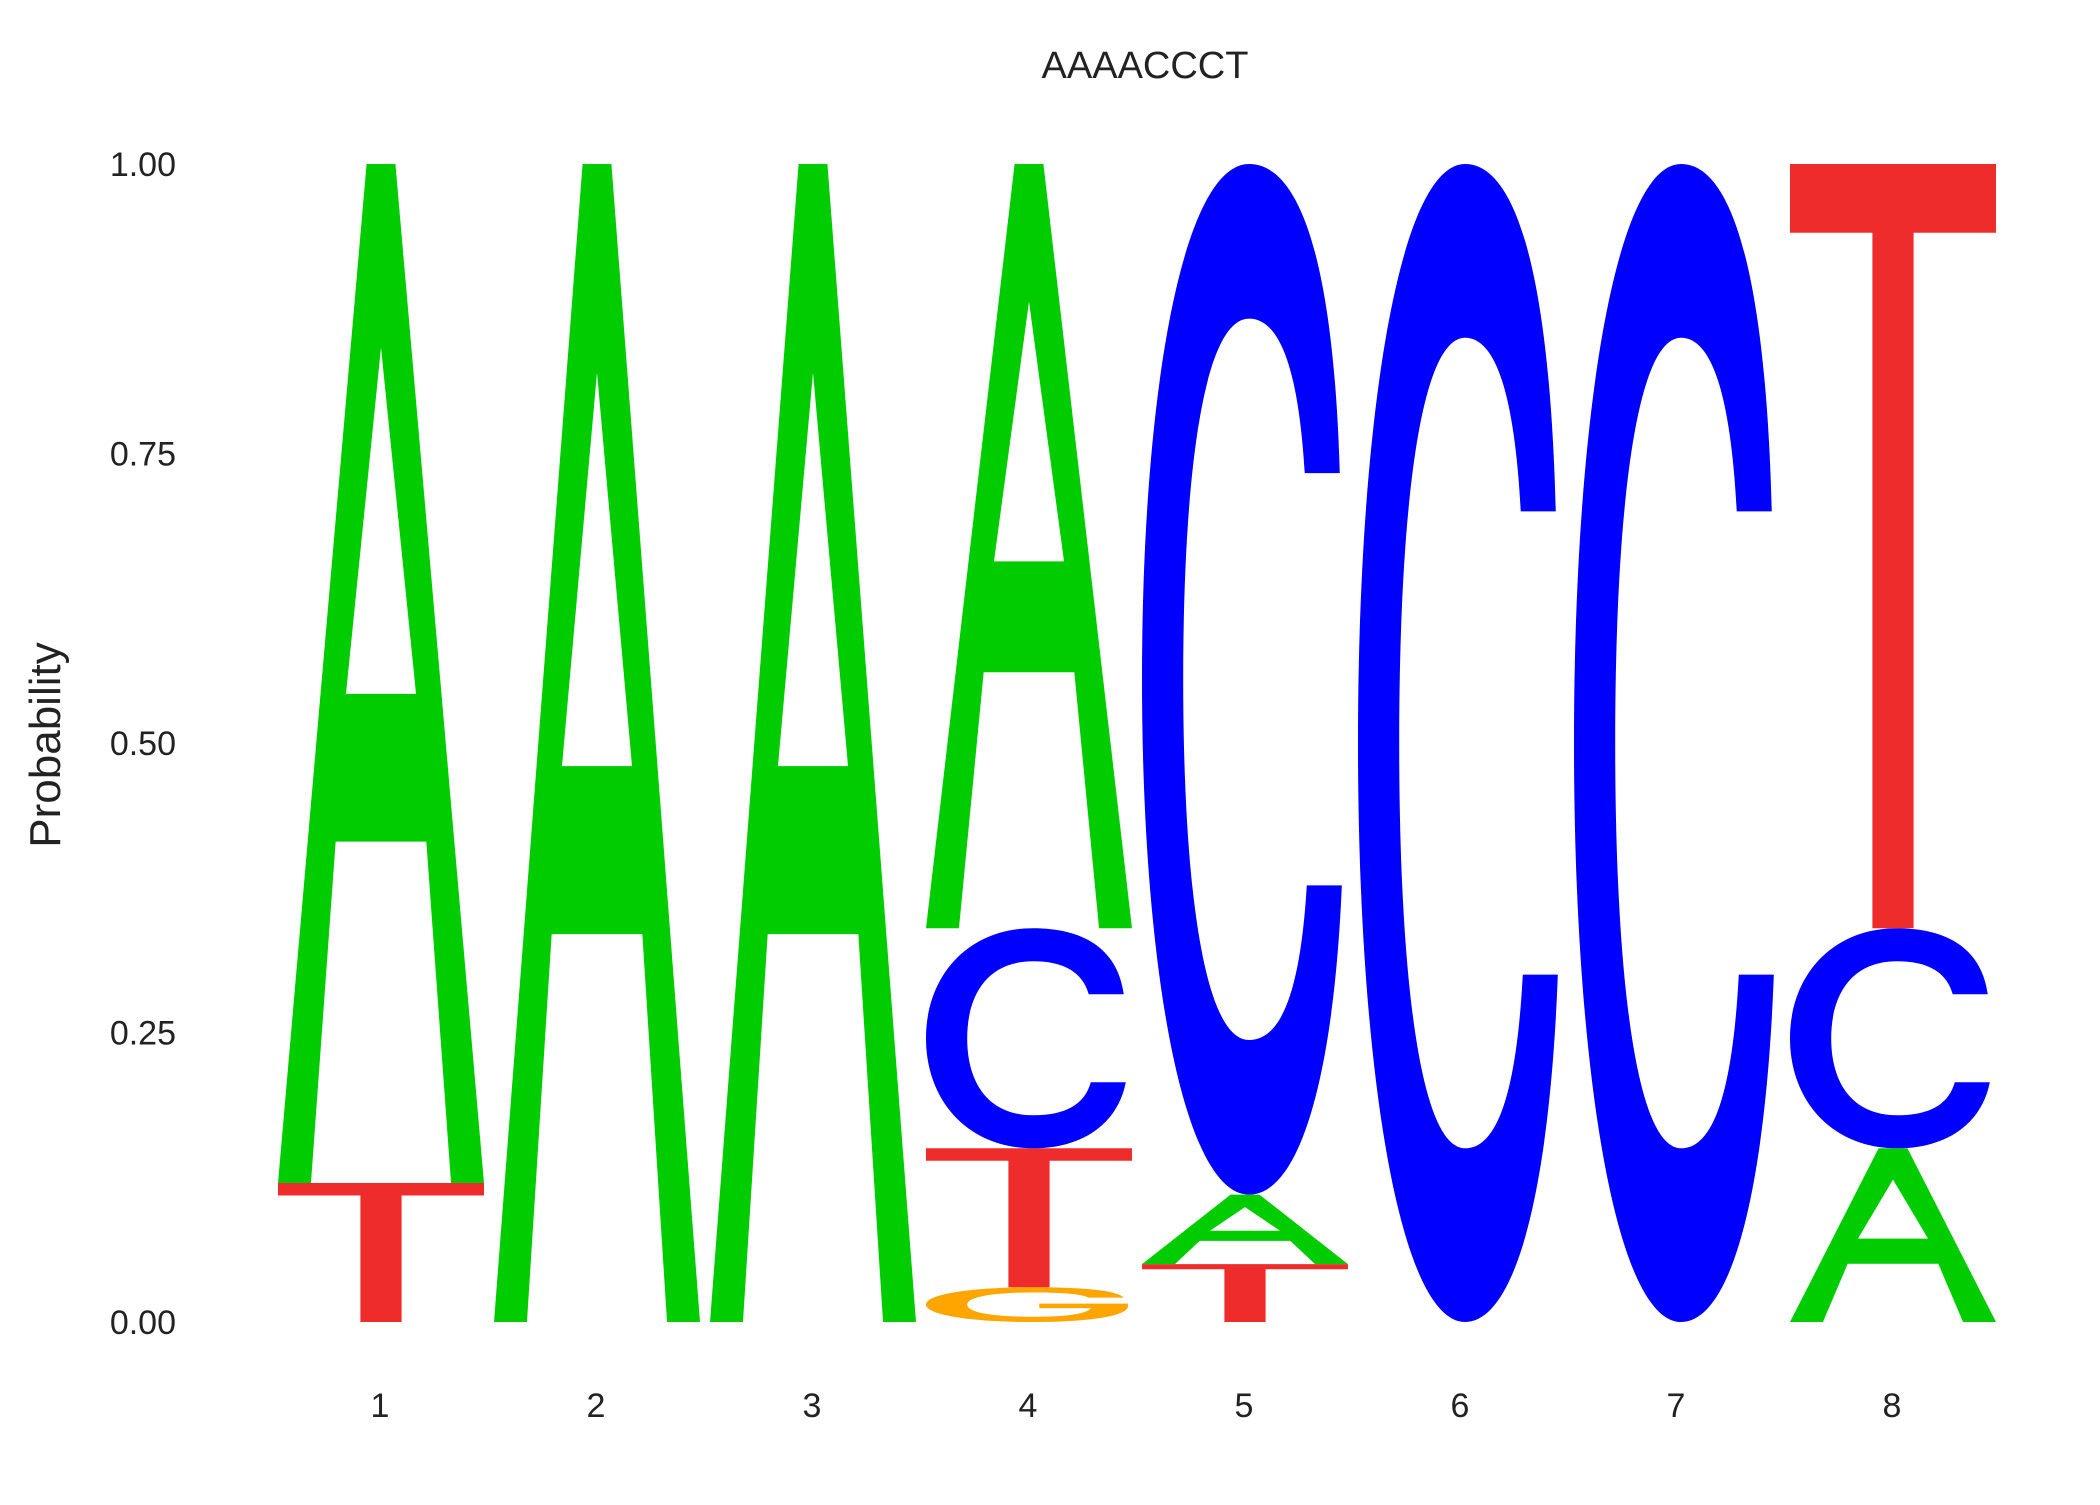 Image resolution: width=2100 pixels, height=1505 pixels. I want to click on x-tick-label: 6, so click(1460, 1406).